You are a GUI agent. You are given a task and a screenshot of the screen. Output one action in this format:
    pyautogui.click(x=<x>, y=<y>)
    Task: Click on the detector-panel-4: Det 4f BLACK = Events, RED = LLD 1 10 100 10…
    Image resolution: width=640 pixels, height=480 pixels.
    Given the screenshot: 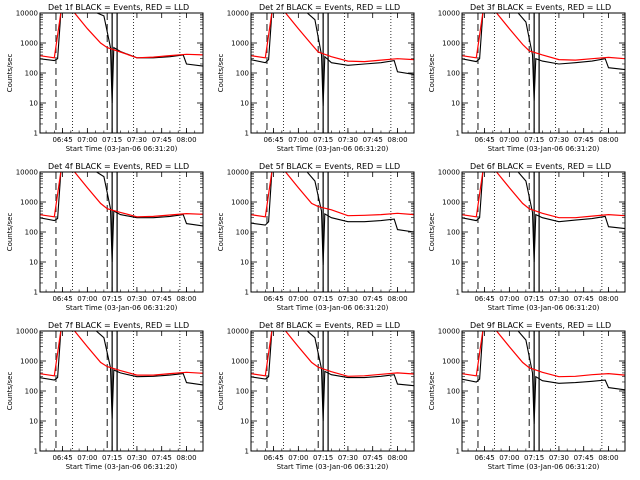 What is the action you would take?
    pyautogui.click(x=105, y=237)
    